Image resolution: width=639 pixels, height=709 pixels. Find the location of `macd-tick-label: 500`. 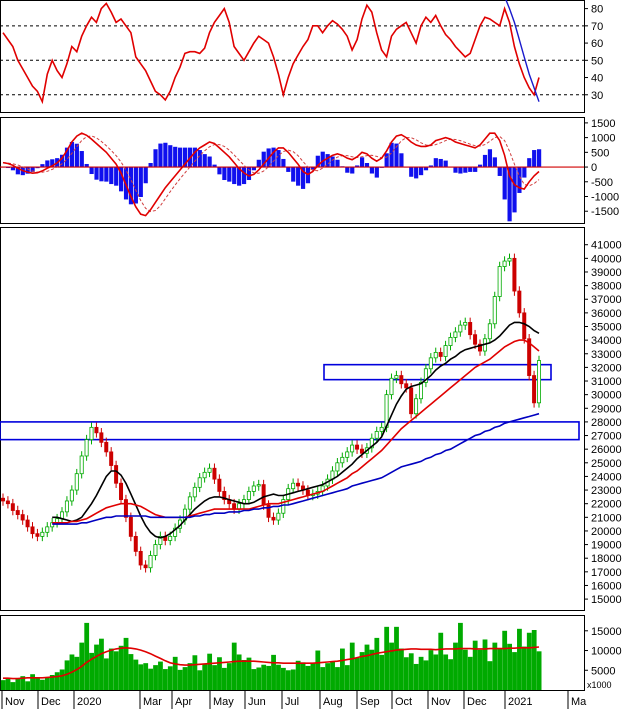

macd-tick-label: 500 is located at coordinates (600, 153).